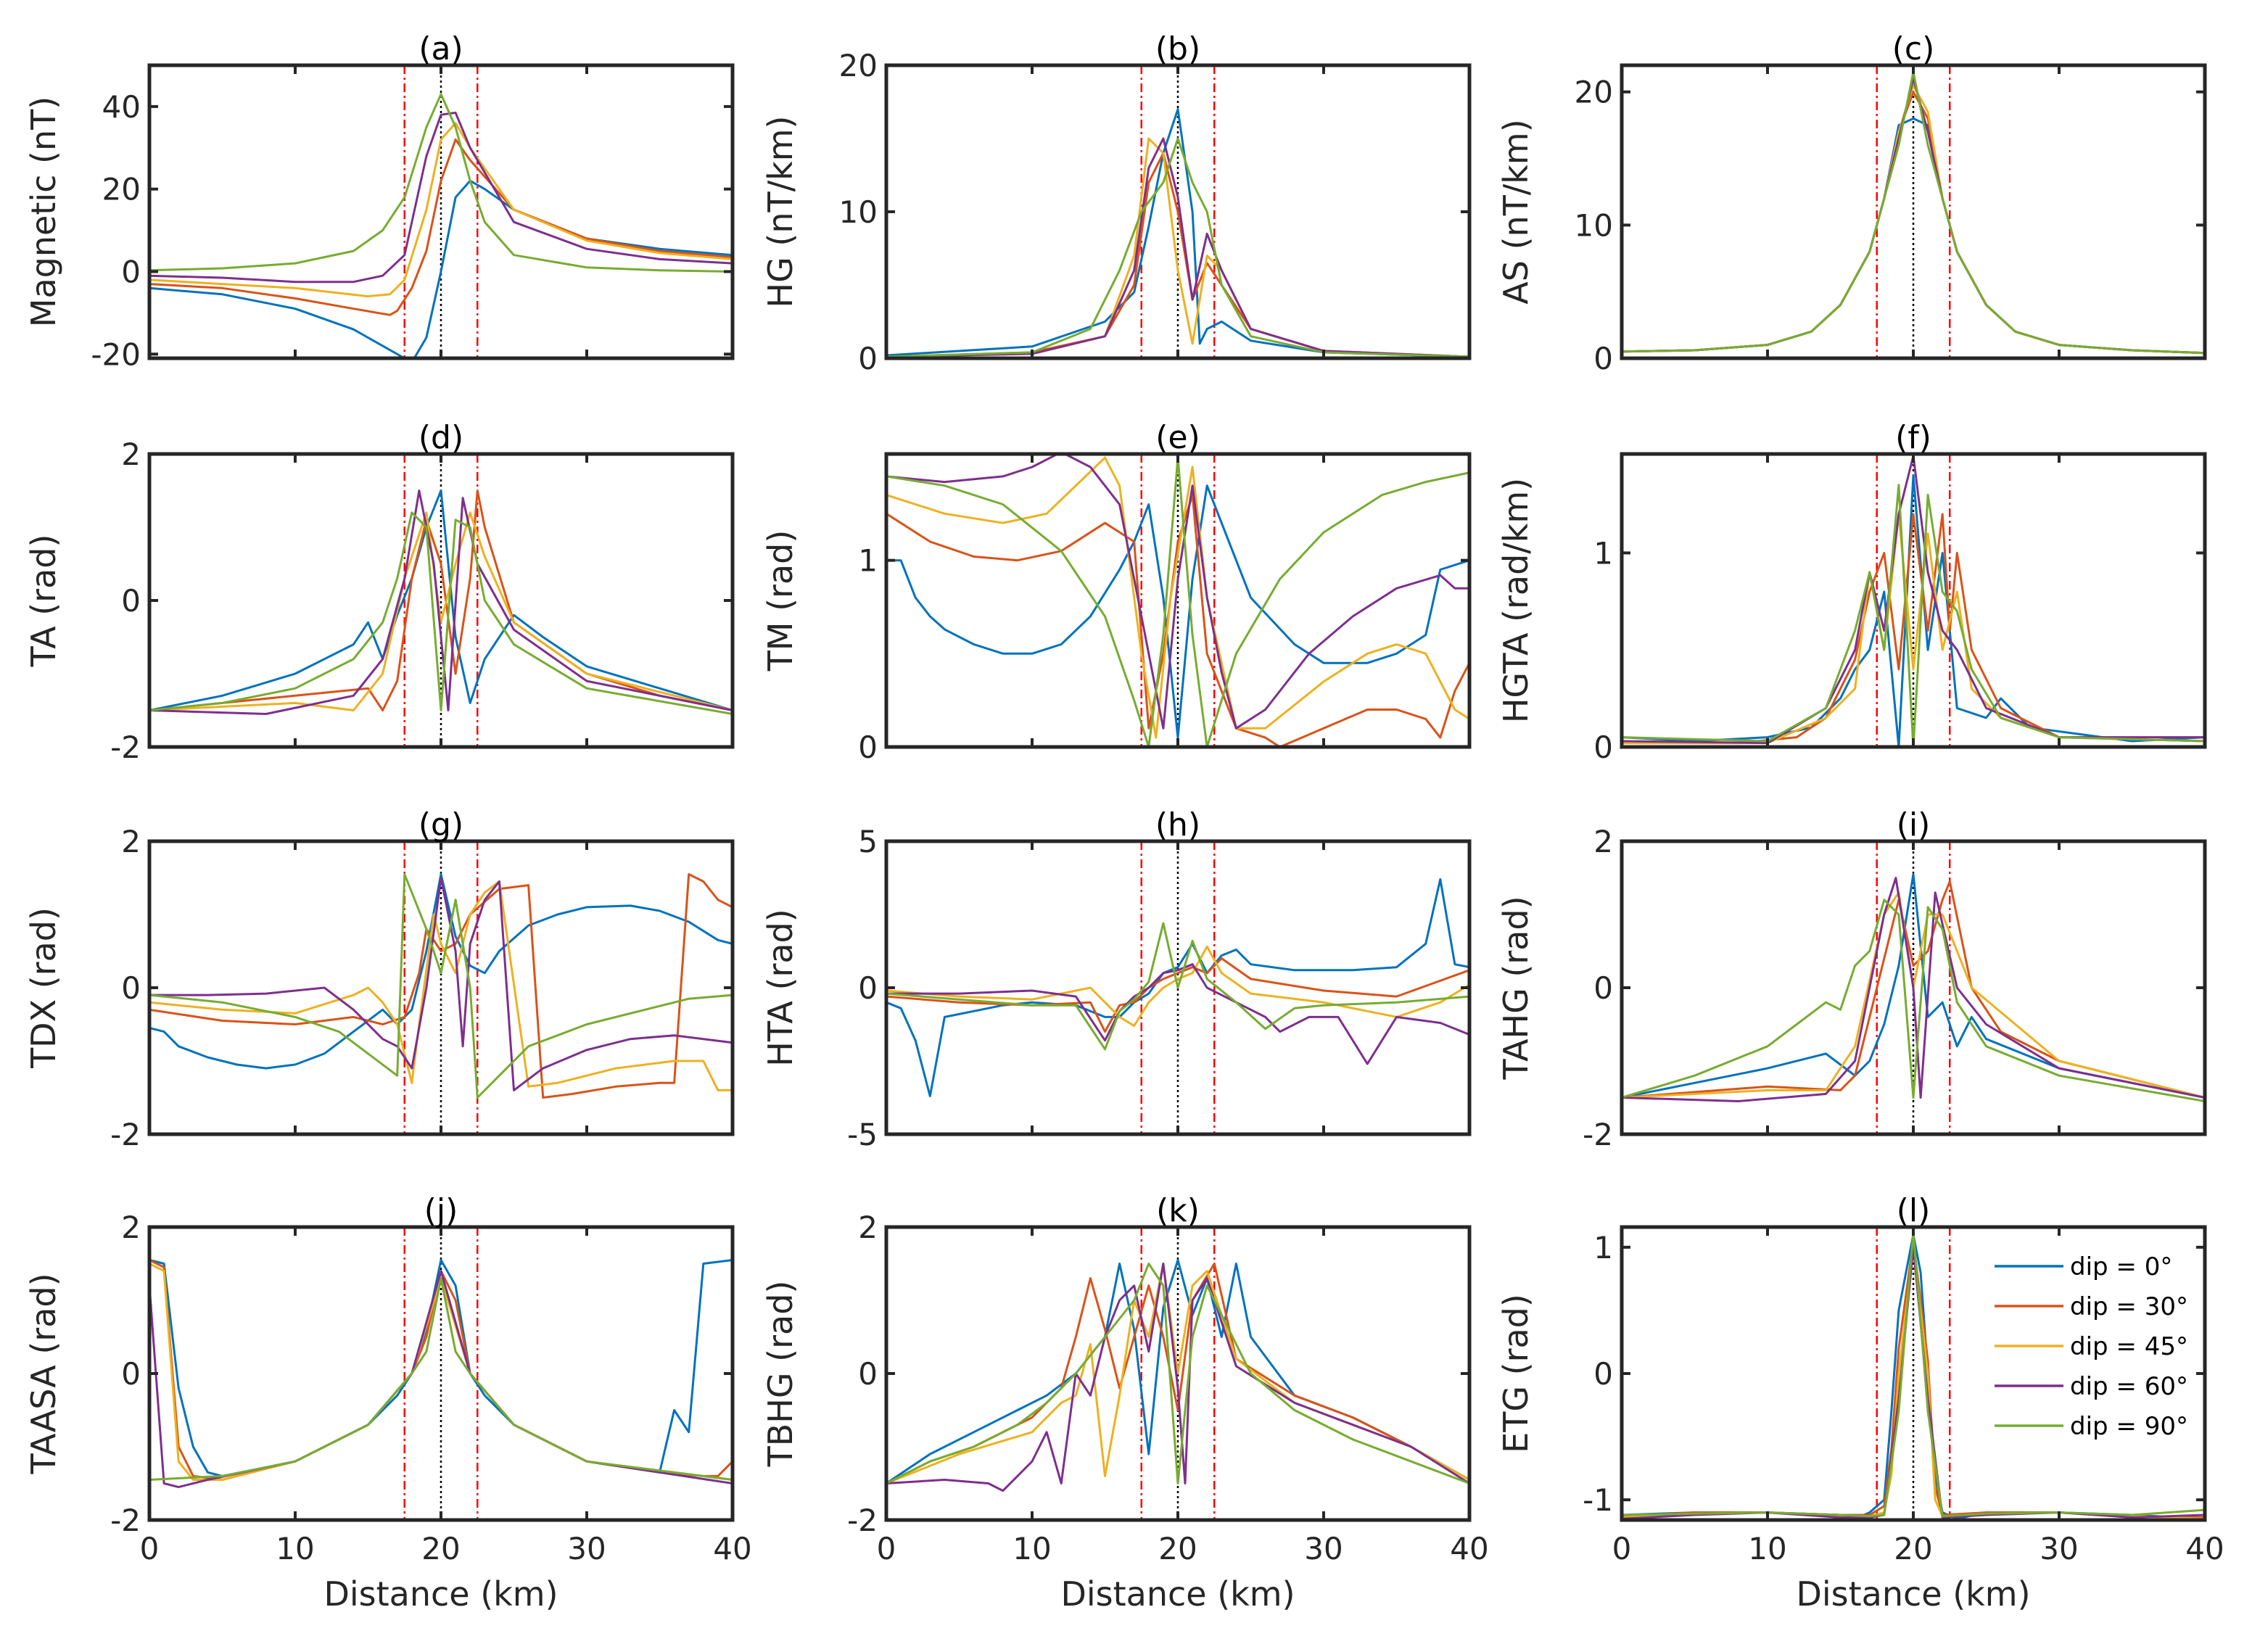 This screenshot has width=2260, height=1652. I want to click on y-axis-label: HGTA (rad/km), so click(1515, 601).